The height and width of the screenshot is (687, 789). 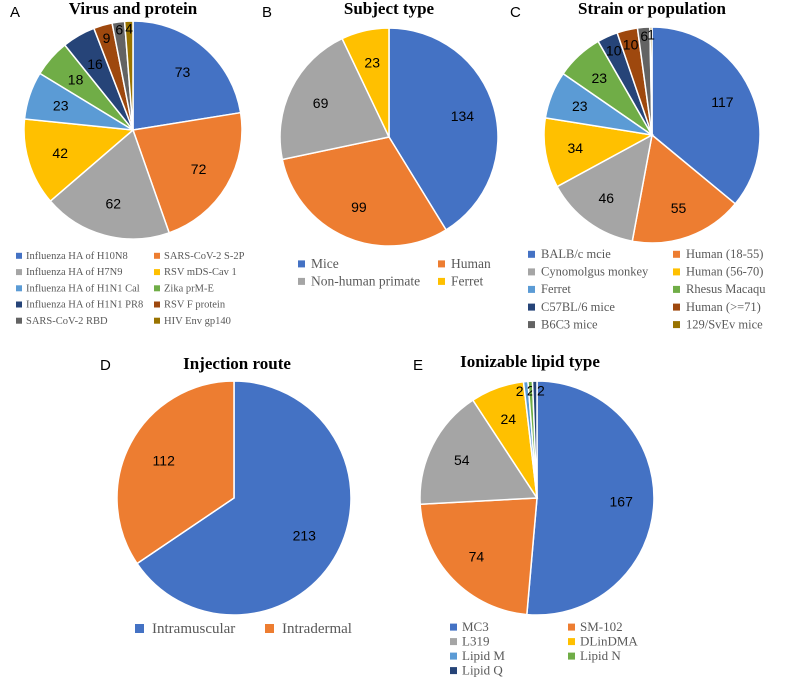 What do you see at coordinates (600, 655) in the screenshot?
I see `legend-label: Lipid N` at bounding box center [600, 655].